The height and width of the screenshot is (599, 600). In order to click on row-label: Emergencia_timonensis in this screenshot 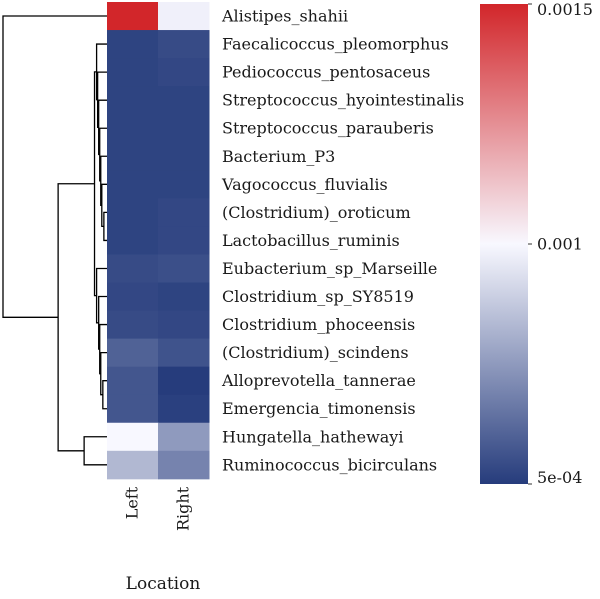, I will do `click(319, 408)`.